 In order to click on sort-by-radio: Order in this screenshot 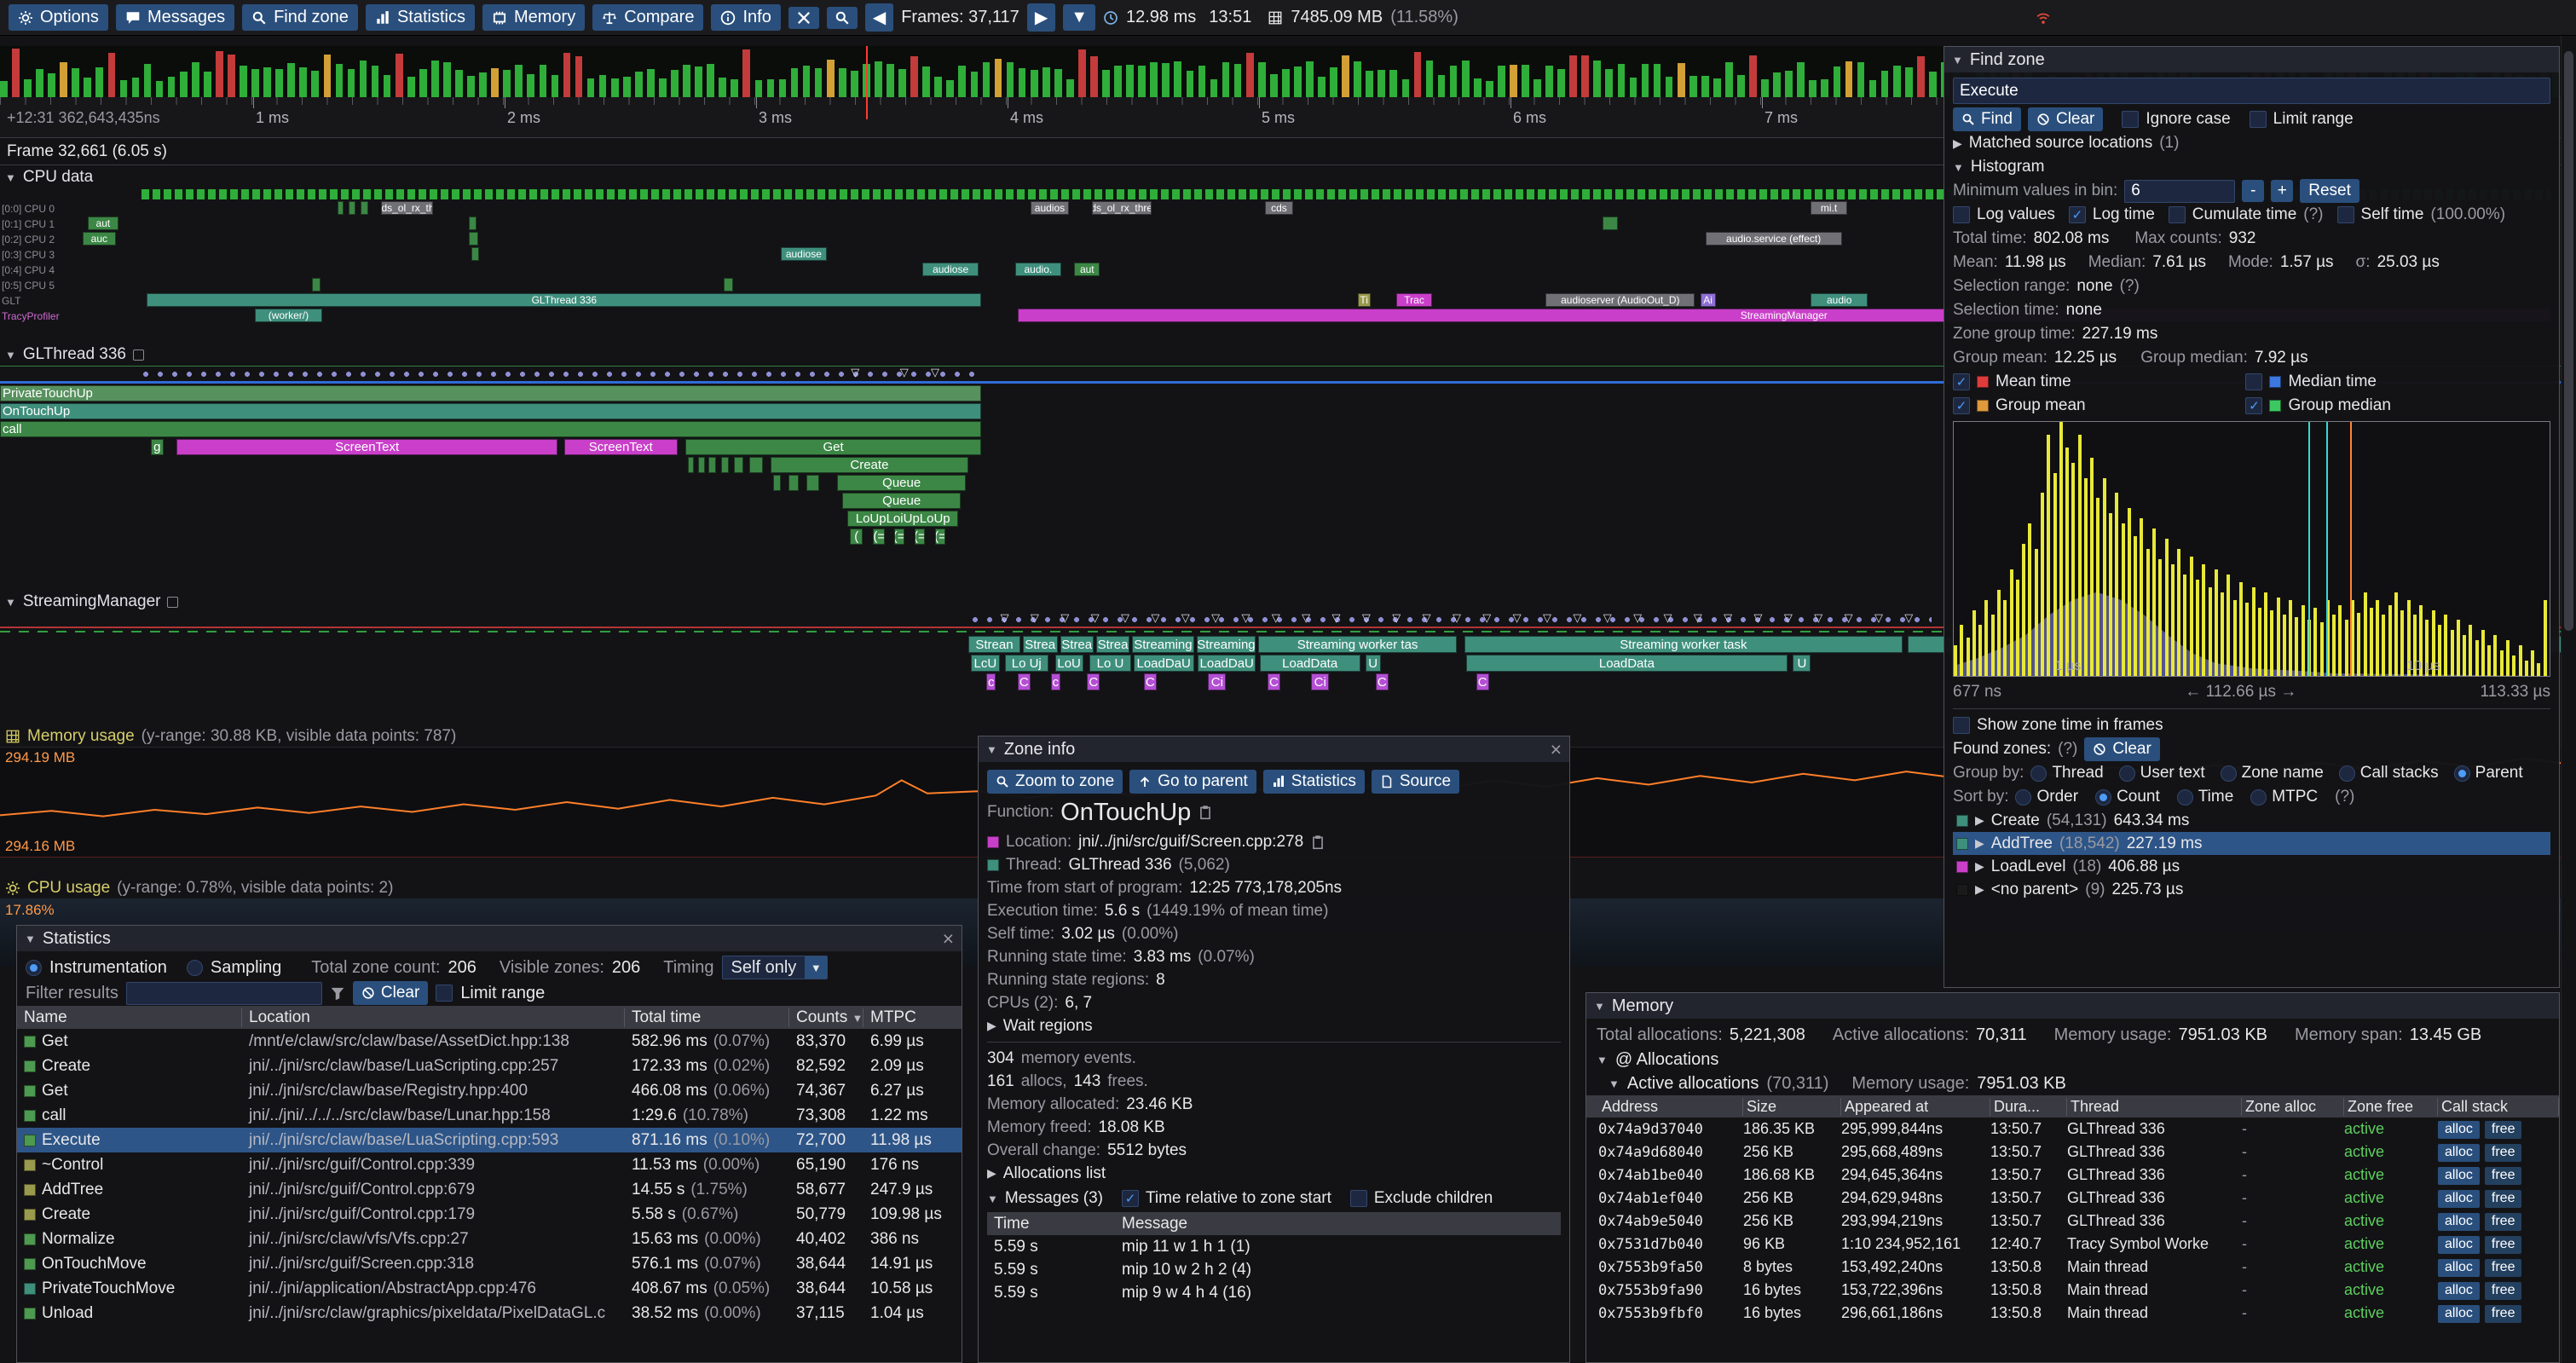, I will do `click(2046, 797)`.